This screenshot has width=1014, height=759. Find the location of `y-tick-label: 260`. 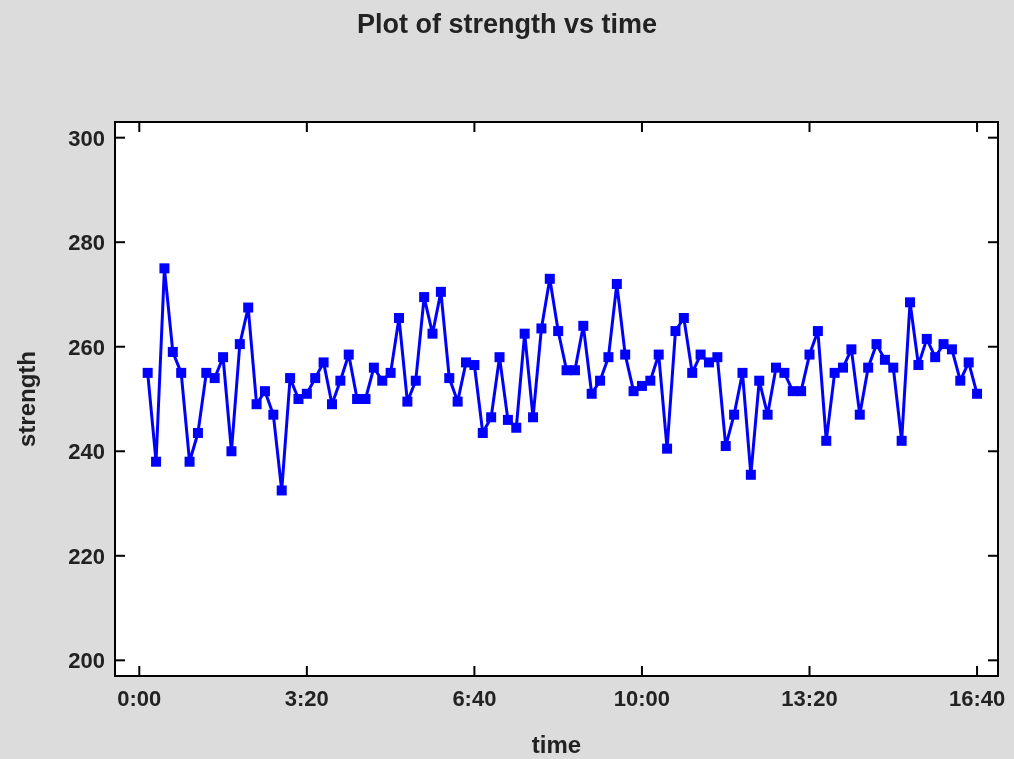

y-tick-label: 260 is located at coordinates (86, 347).